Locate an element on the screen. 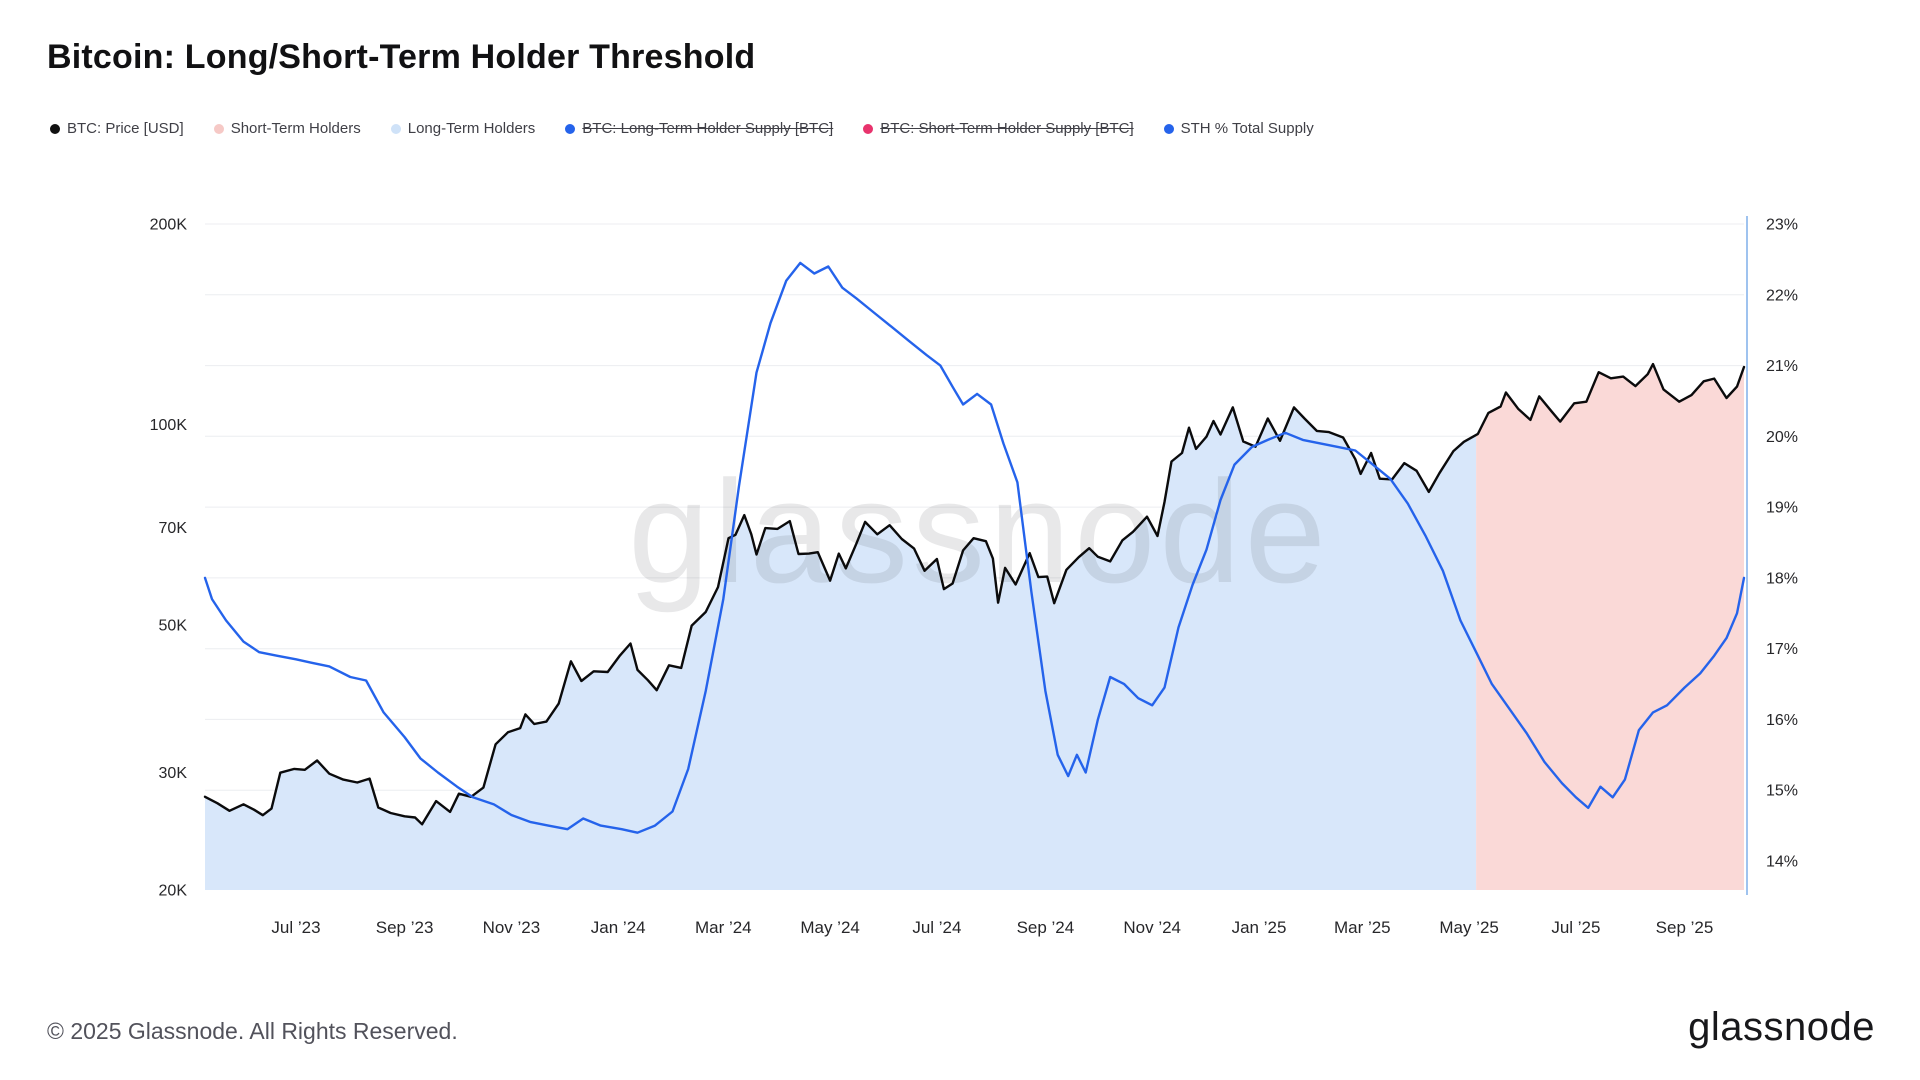 The image size is (1920, 1080). y-right-tick-label: 21% is located at coordinates (1782, 366).